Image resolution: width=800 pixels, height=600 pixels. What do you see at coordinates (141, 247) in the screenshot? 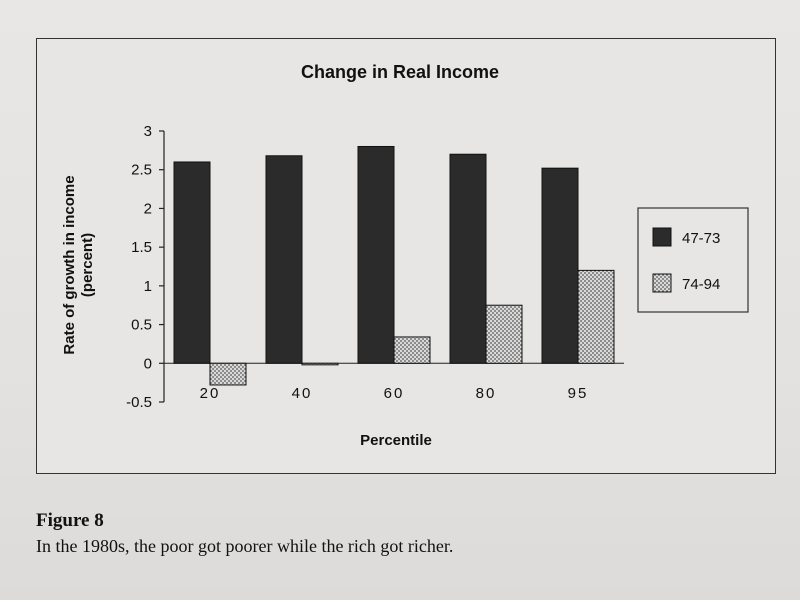
I see `y-tick-label: 1.5` at bounding box center [141, 247].